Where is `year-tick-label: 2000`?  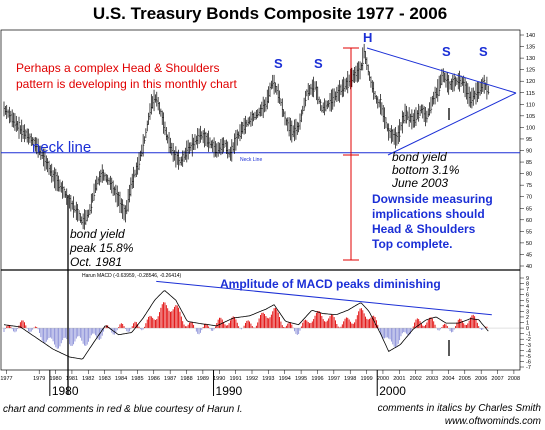 year-tick-label: 2000 is located at coordinates (383, 379).